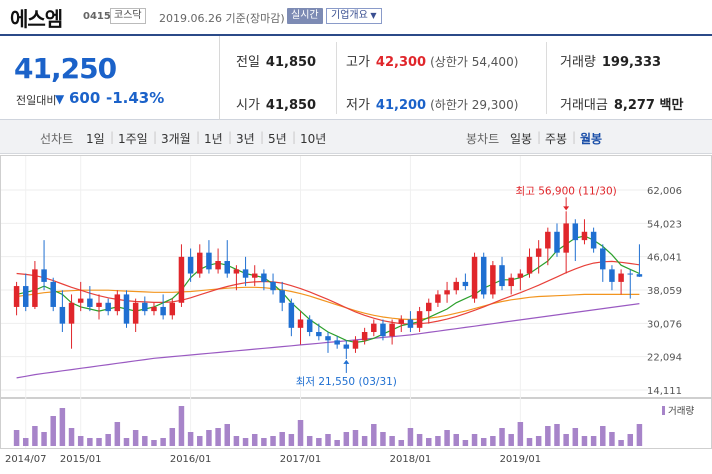 The width and height of the screenshot is (712, 474). I want to click on stat-value: 41,200, so click(401, 105).